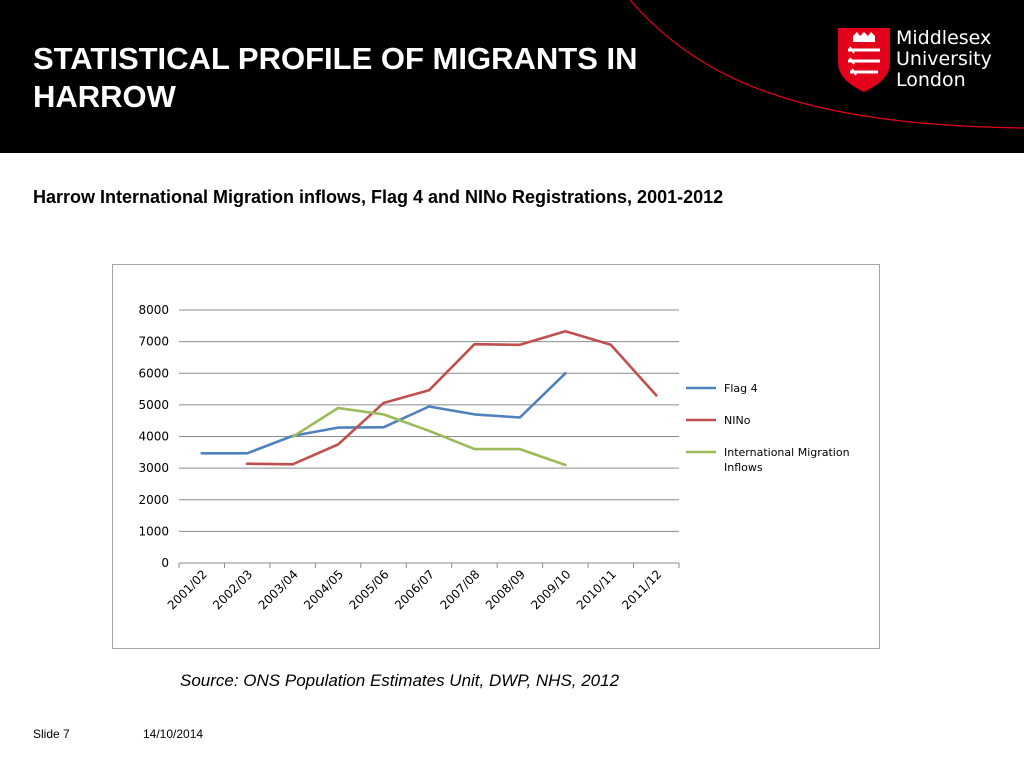  I want to click on y-tick-label: 7000, so click(153, 342).